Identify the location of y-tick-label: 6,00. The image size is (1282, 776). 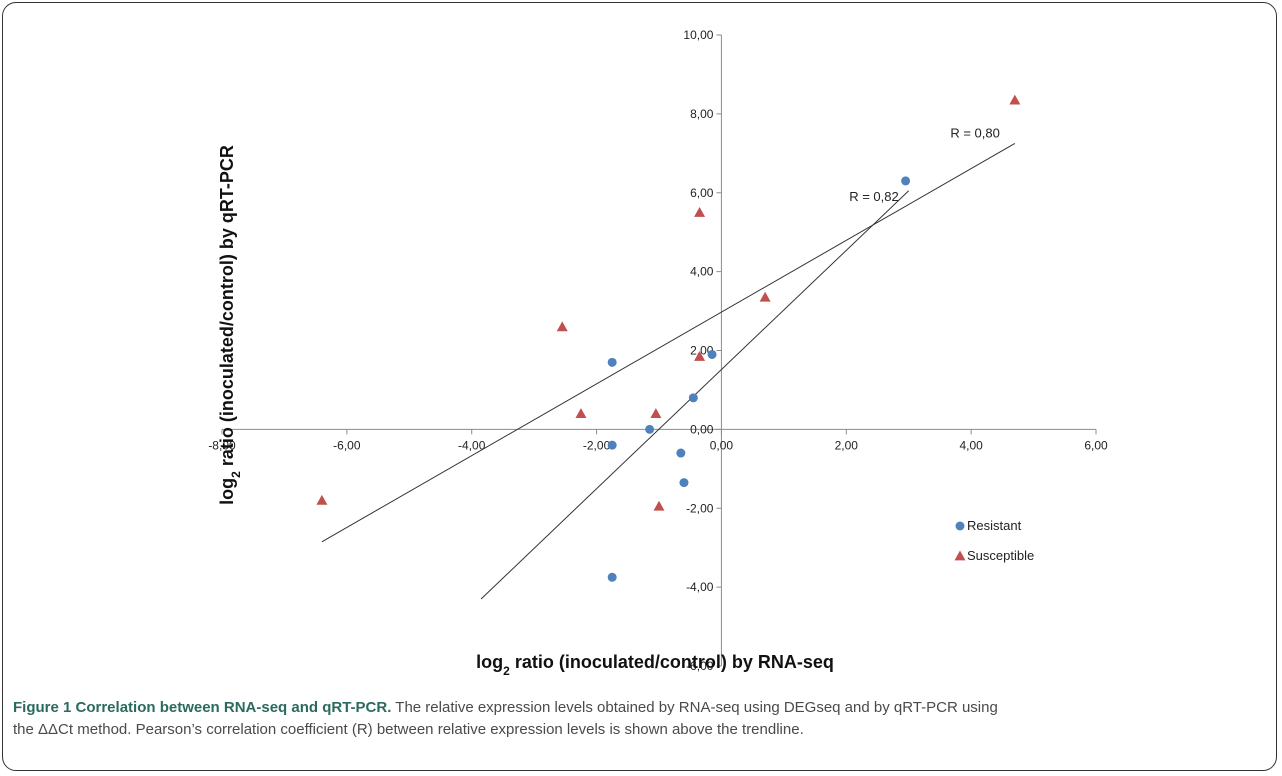
(702, 193).